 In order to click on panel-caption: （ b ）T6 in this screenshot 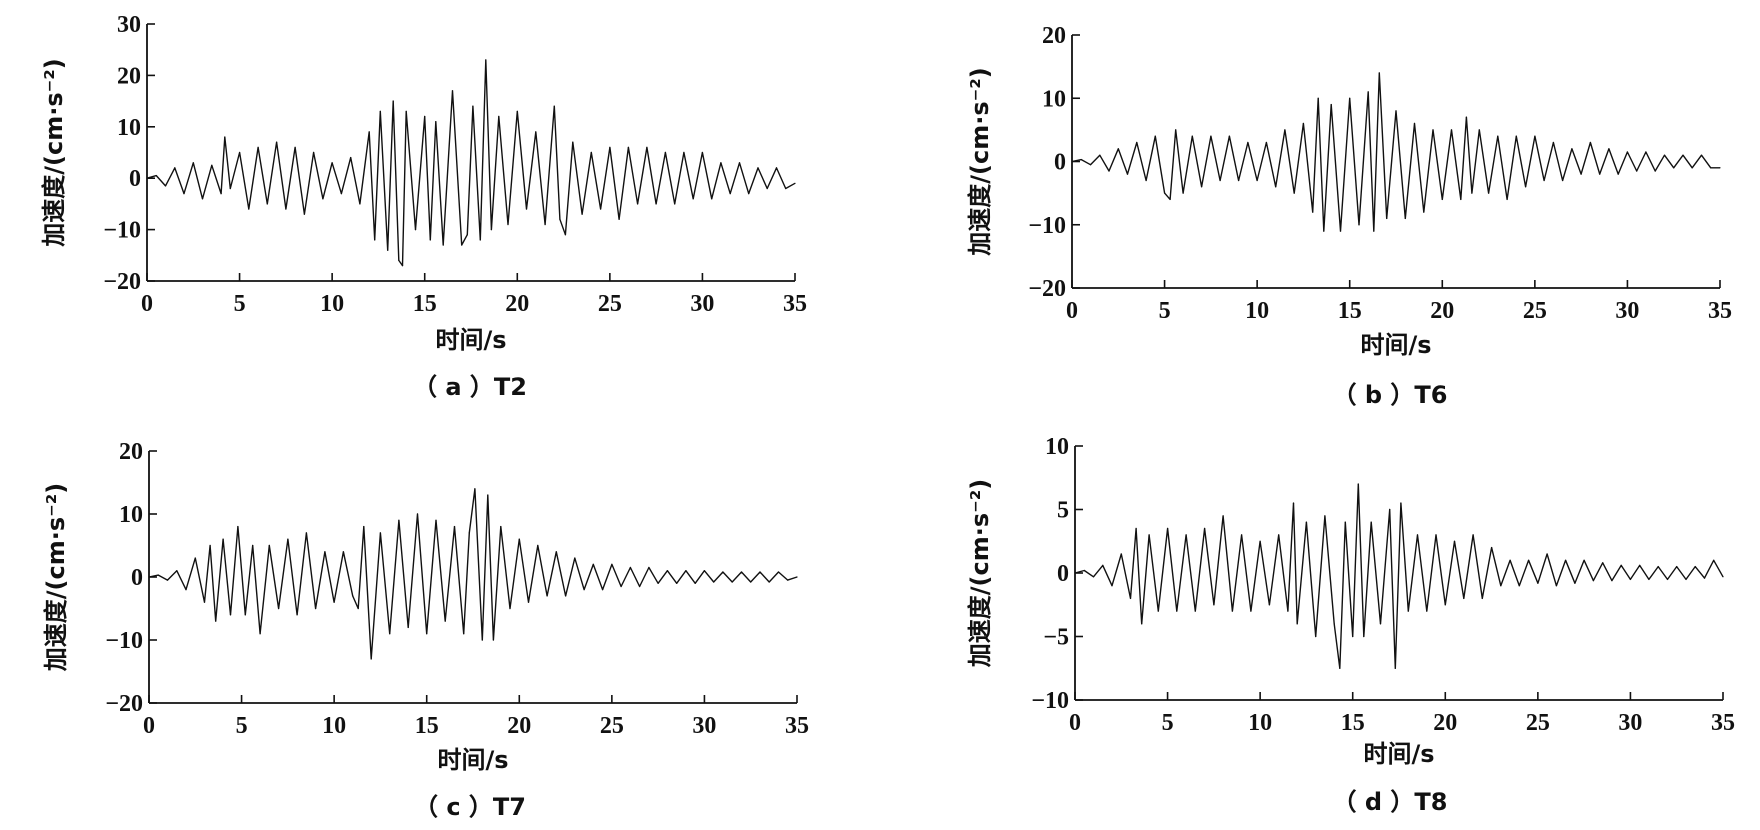, I will do `click(1390, 395)`.